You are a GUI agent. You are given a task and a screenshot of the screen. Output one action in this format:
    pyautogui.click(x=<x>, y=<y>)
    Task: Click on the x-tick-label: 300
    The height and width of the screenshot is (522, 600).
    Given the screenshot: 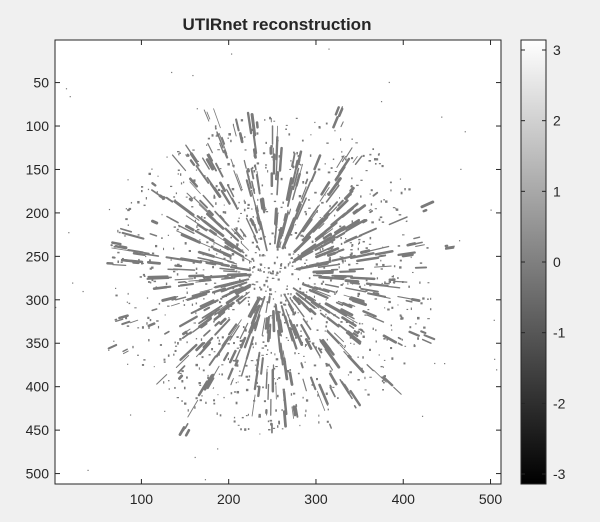 What is the action you would take?
    pyautogui.click(x=316, y=499)
    